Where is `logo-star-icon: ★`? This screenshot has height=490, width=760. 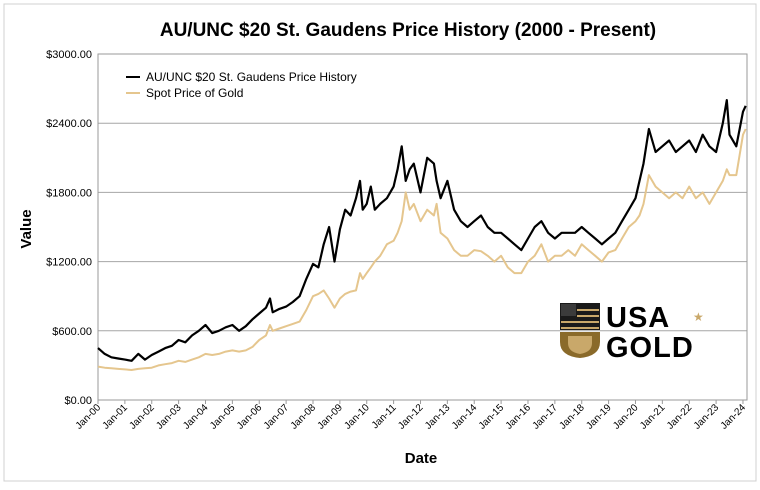
logo-star-icon: ★ is located at coordinates (698, 317).